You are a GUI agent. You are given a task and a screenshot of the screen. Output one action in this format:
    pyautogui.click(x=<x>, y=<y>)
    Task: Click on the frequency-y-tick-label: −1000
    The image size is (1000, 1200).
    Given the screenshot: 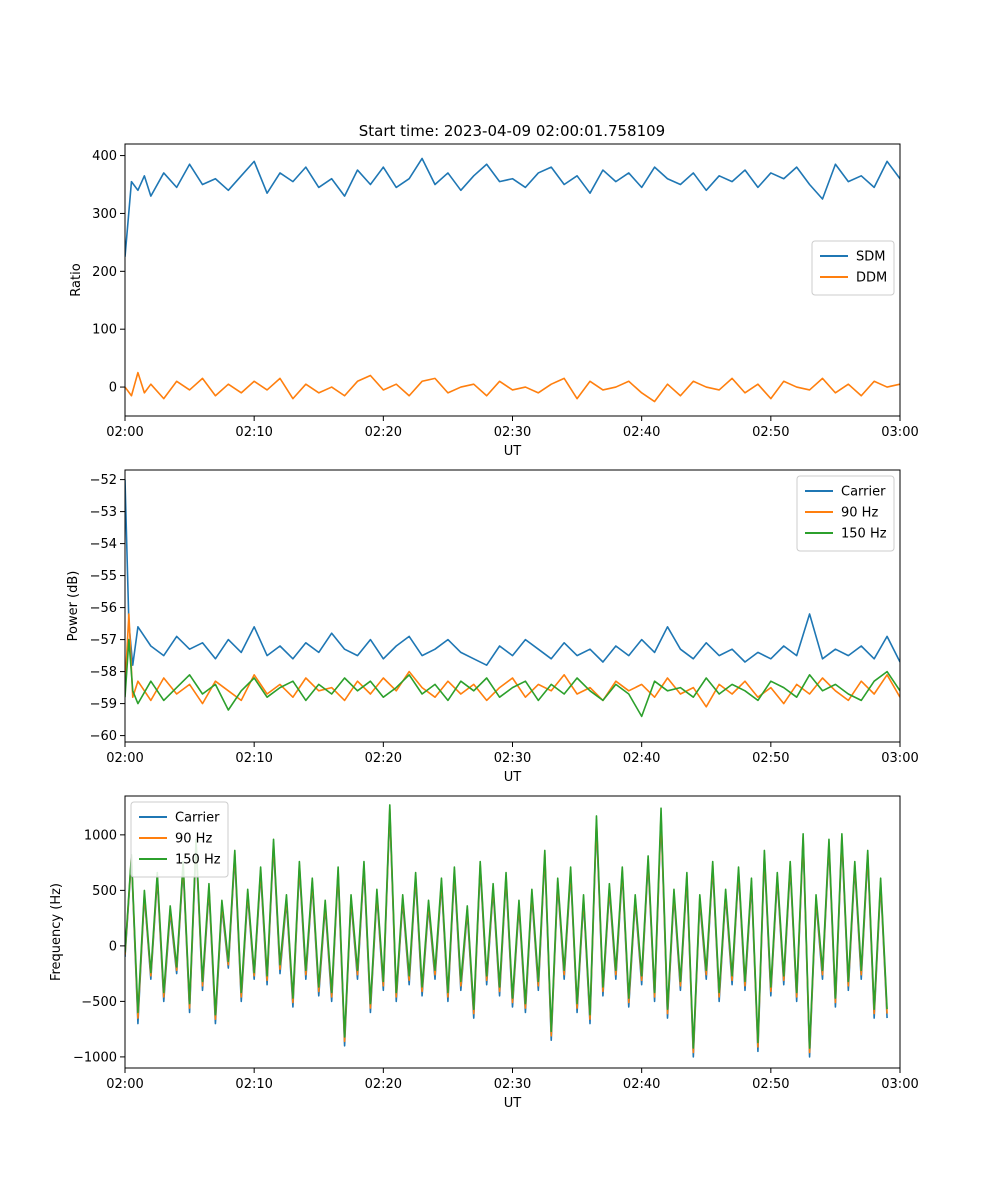 What is the action you would take?
    pyautogui.click(x=95, y=1057)
    